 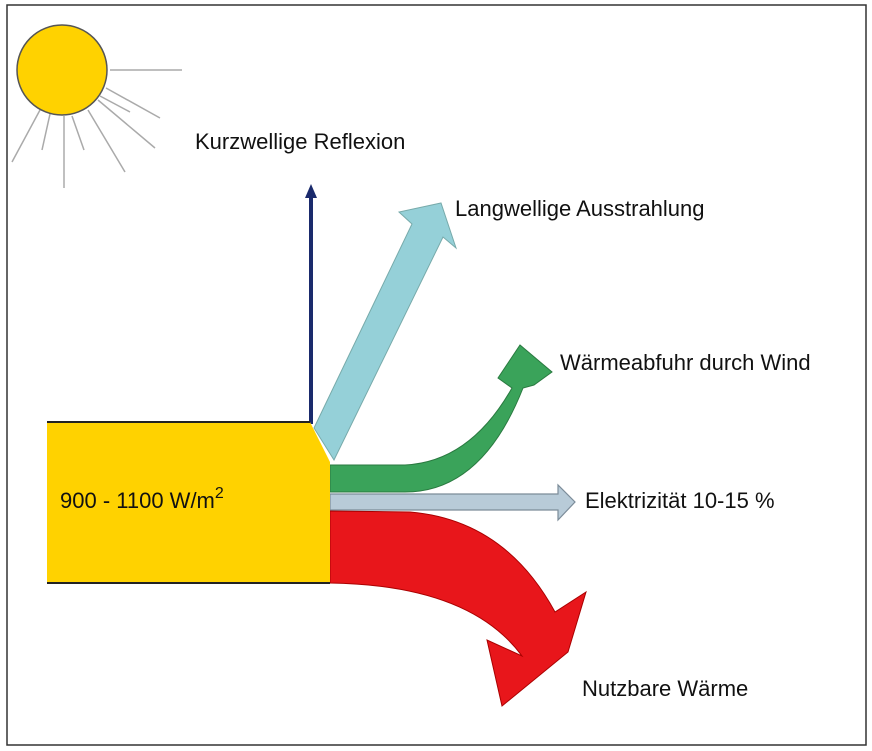 What do you see at coordinates (62, 70) in the screenshot?
I see `sun` at bounding box center [62, 70].